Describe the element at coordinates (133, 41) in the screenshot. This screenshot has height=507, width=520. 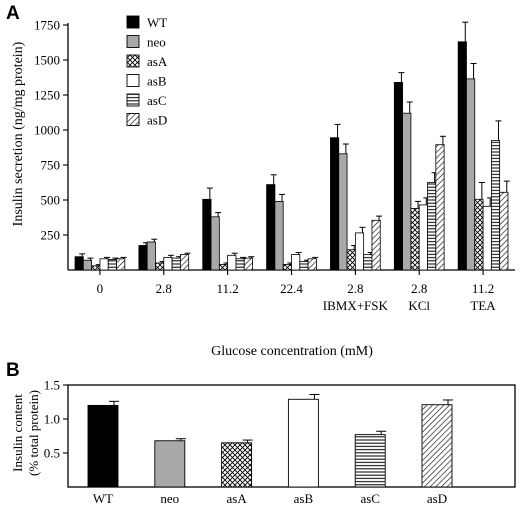
I see `legend-swatch-neo` at that location.